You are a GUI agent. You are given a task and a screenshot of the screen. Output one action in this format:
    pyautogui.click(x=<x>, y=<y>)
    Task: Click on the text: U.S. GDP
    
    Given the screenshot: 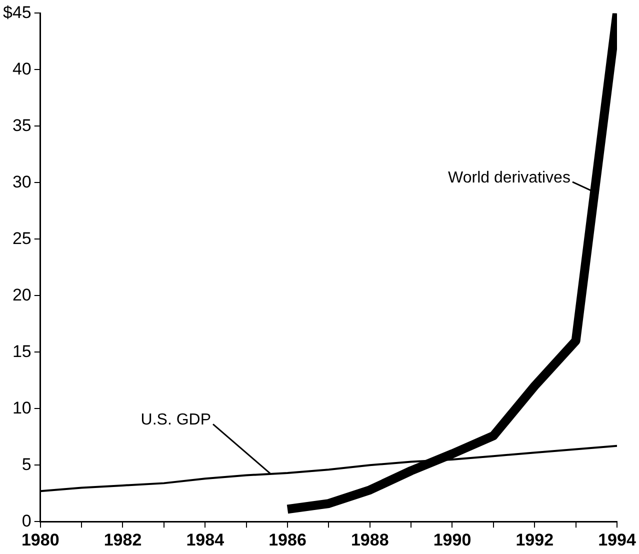 What is the action you would take?
    pyautogui.click(x=176, y=420)
    